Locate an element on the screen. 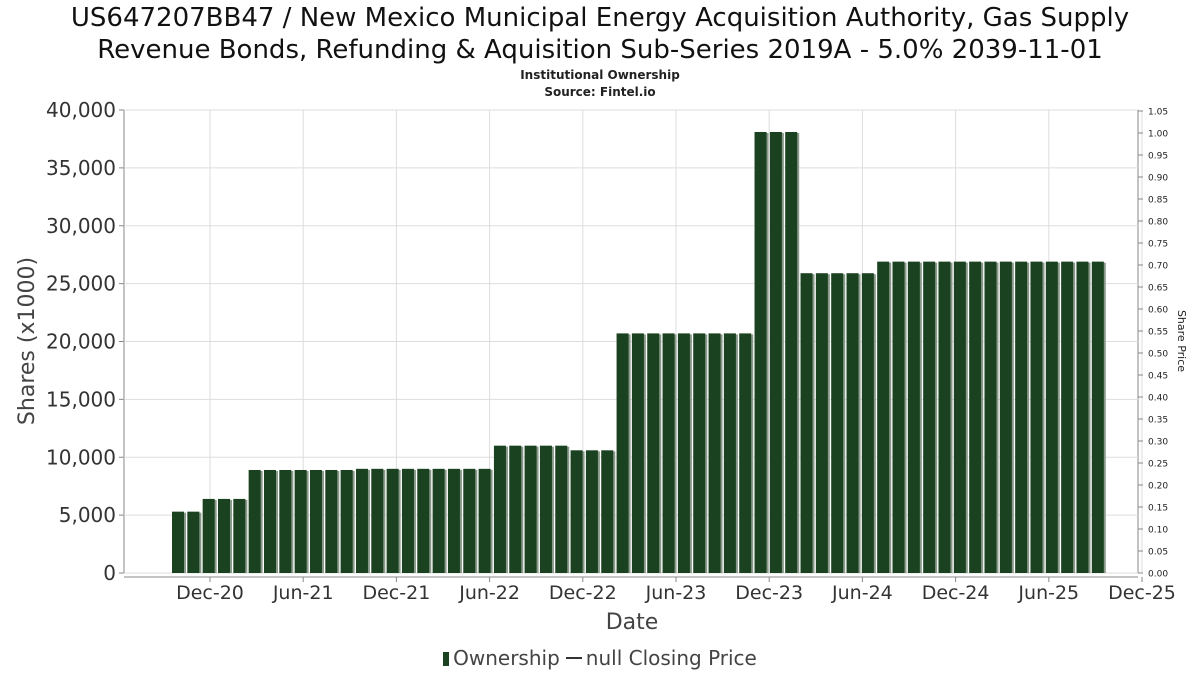 The height and width of the screenshot is (675, 1200). y2-tick-label: 0.65 is located at coordinates (1158, 289).